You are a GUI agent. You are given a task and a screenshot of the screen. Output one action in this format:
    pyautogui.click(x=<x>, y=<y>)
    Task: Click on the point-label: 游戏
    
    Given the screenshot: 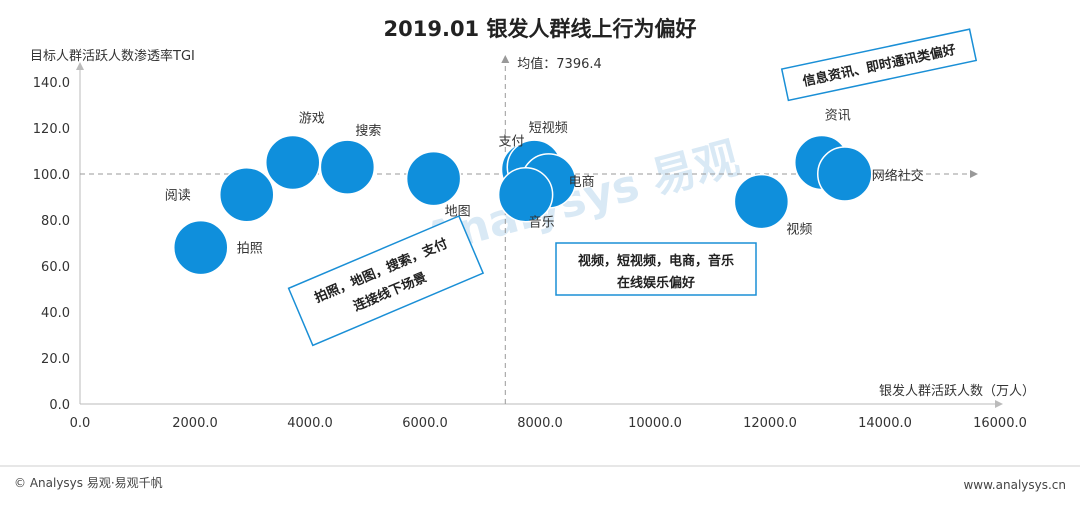 What is the action you would take?
    pyautogui.click(x=312, y=119)
    